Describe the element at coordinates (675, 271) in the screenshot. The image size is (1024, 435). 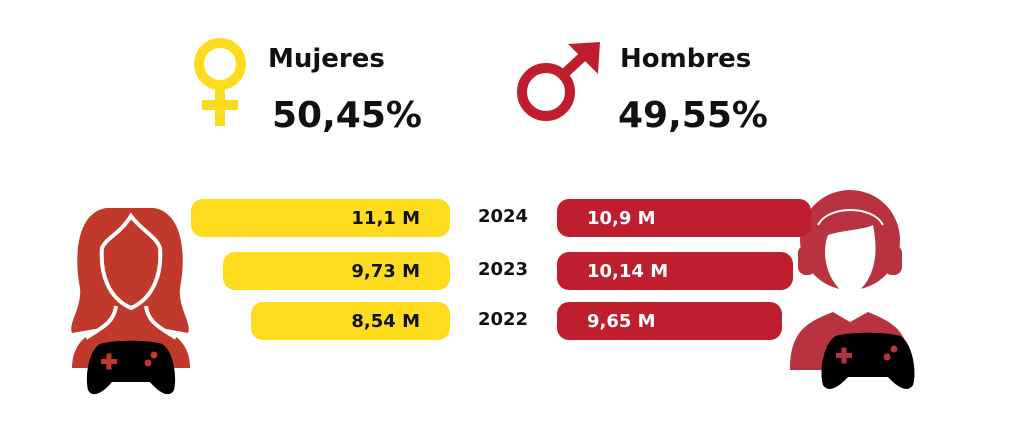
I see `men-bar: 10,14 M` at that location.